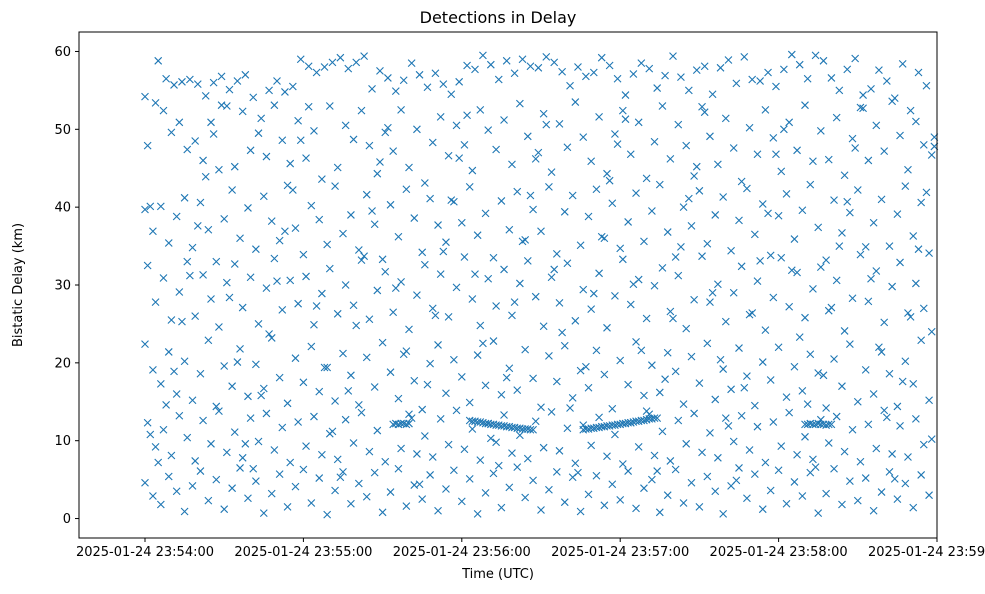  Describe the element at coordinates (67, 519) in the screenshot. I see `y-tick-label: 0` at that location.